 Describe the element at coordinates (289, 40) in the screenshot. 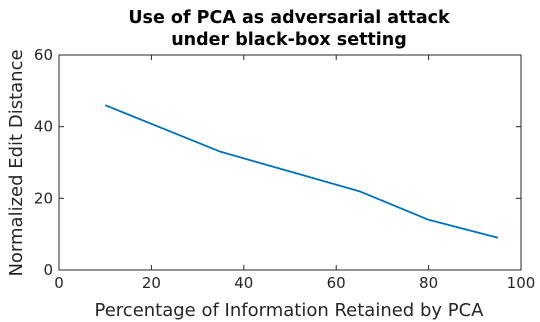

I see `chart-title-line-2: under black-box setting` at that location.